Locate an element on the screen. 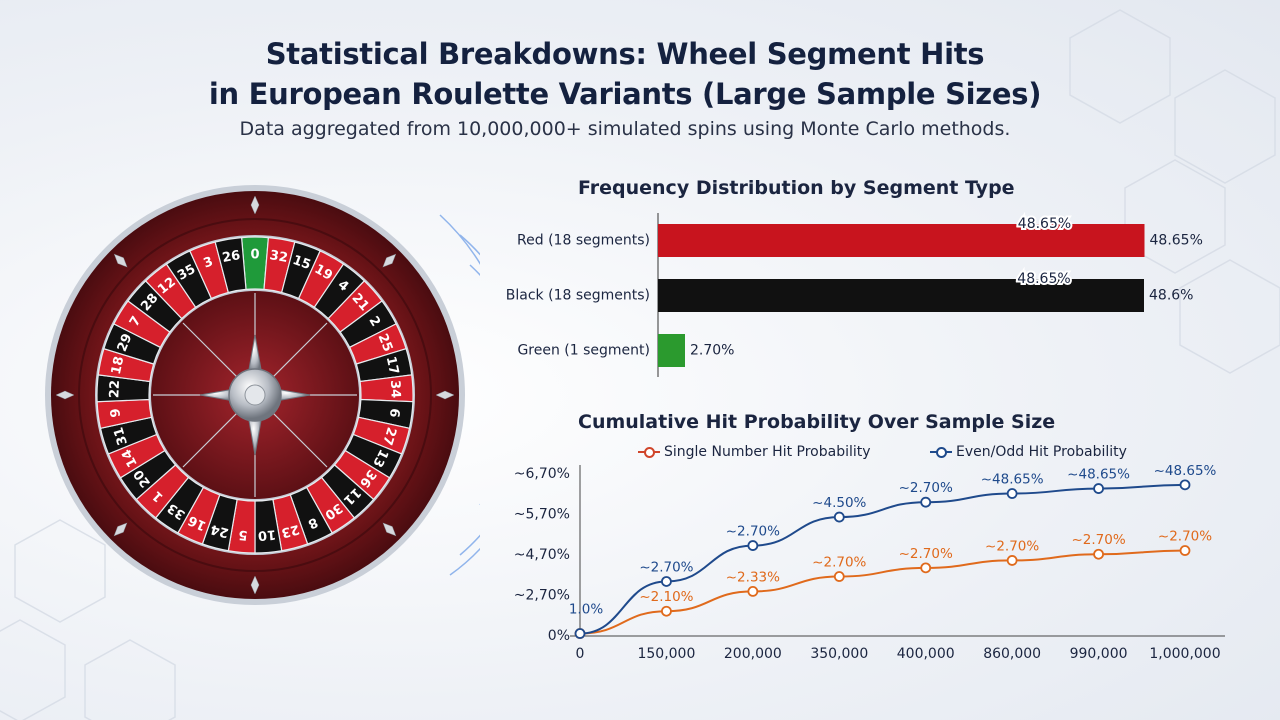 The image size is (1280, 720). point-value-label: ~4.50% is located at coordinates (839, 503).